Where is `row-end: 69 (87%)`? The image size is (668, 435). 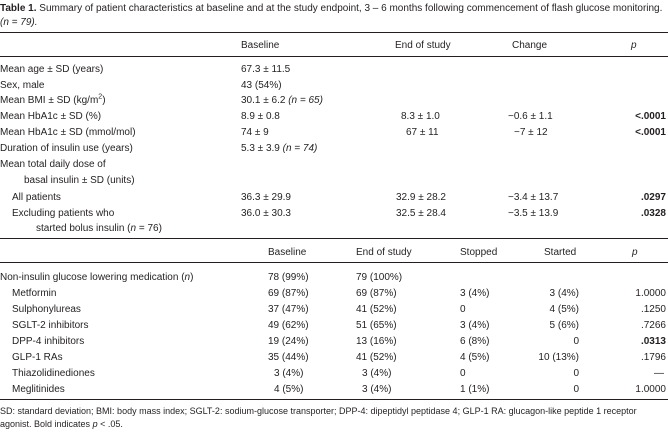 row-end: 69 (87%) is located at coordinates (376, 293).